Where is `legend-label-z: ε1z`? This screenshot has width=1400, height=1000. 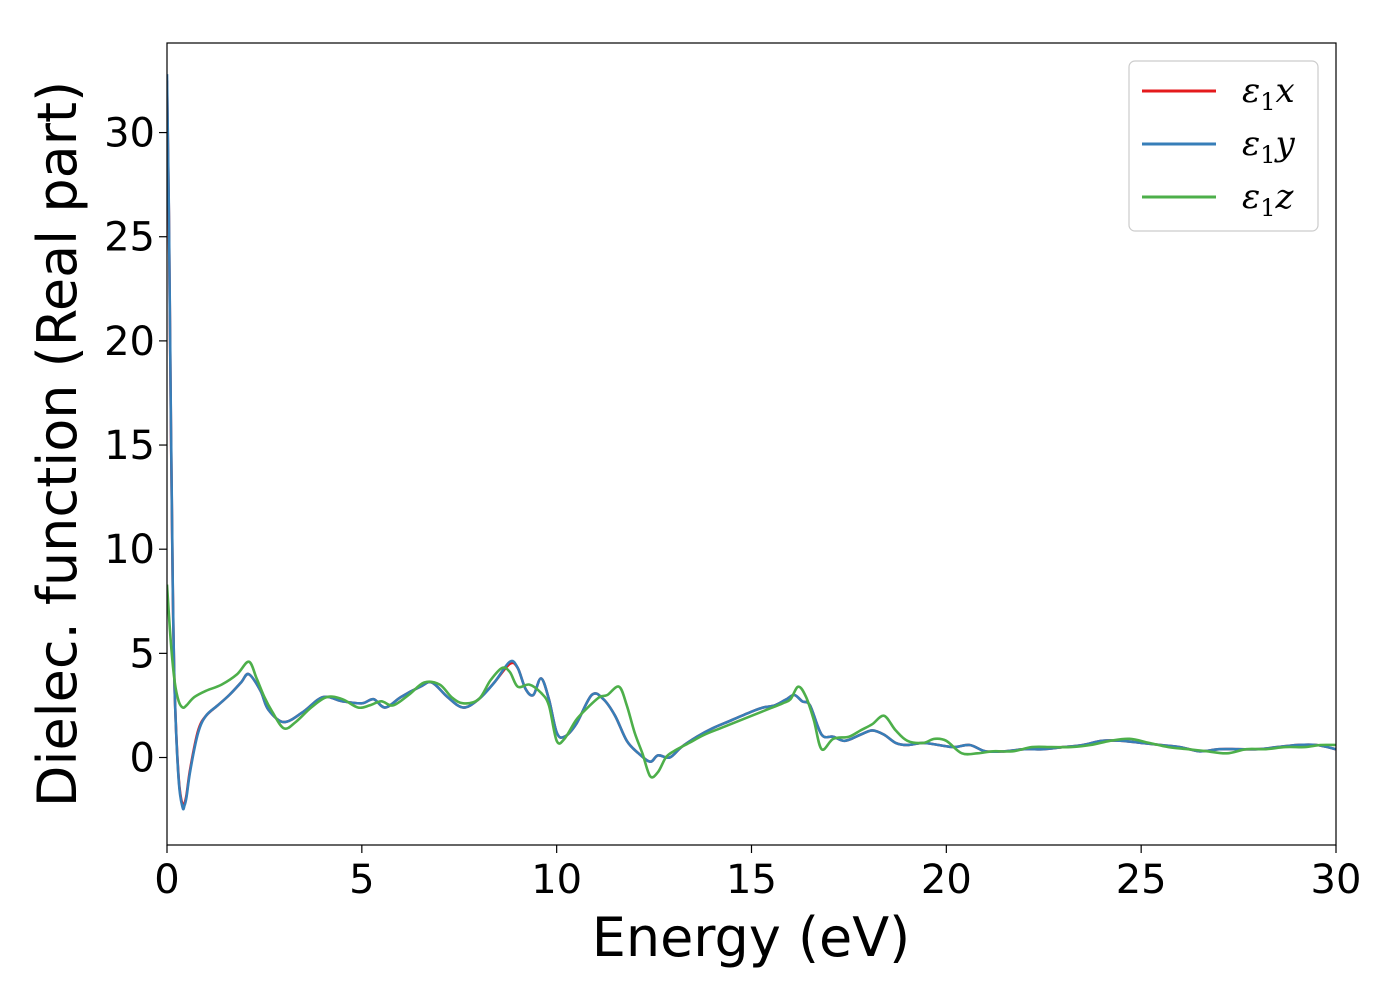 legend-label-z: ε1z is located at coordinates (1268, 199).